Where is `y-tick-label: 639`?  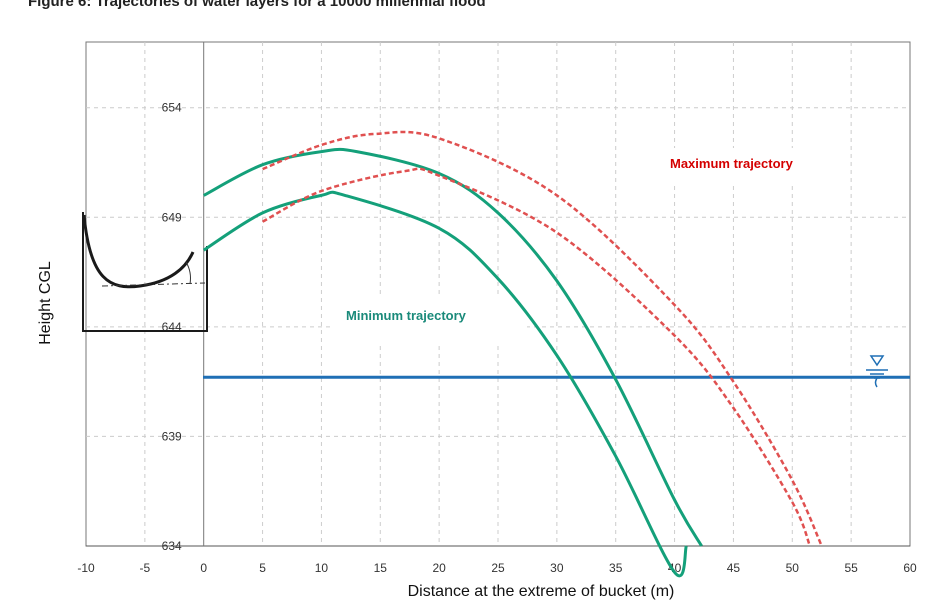
y-tick-label: 639 is located at coordinates (172, 436).